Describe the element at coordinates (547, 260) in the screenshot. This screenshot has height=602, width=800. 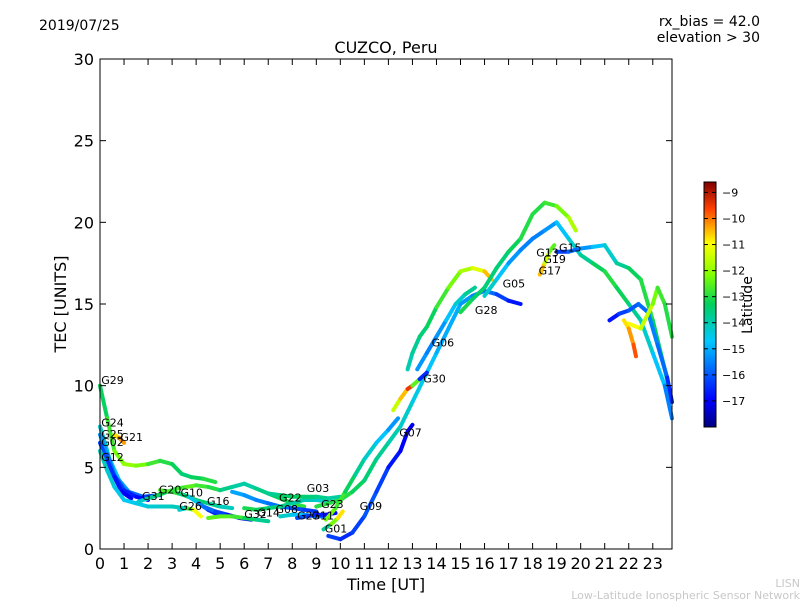
I see `series-G17` at that location.